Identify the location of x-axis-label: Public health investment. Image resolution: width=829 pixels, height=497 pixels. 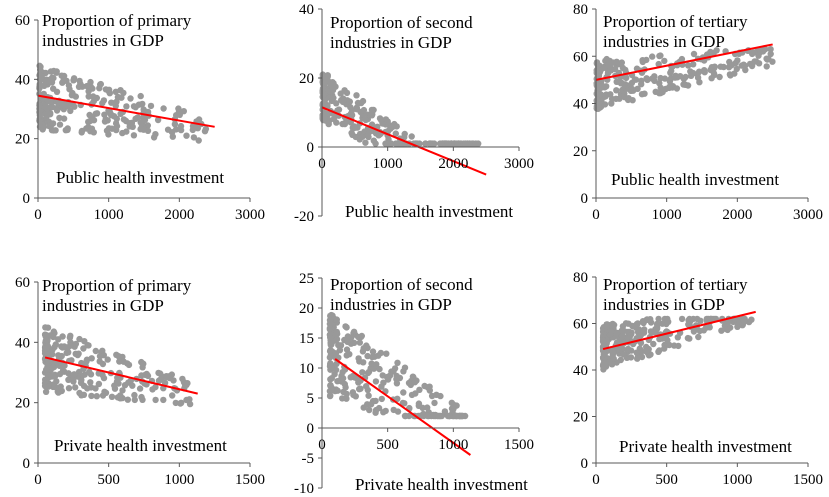
(695, 179).